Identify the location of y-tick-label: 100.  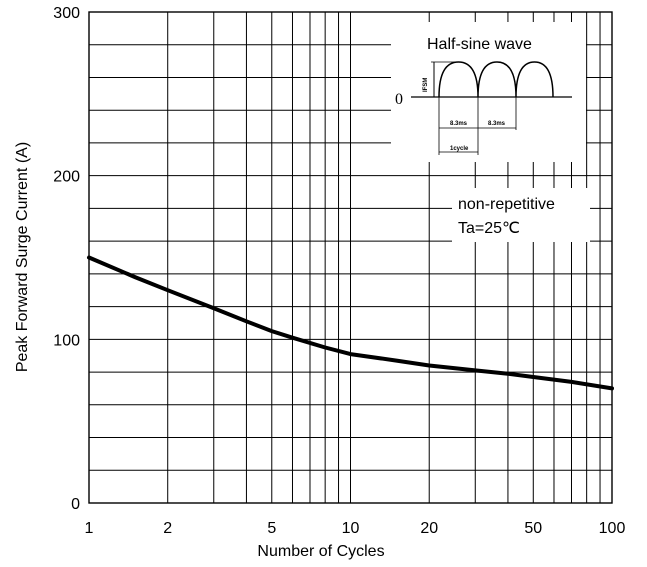
(66, 340).